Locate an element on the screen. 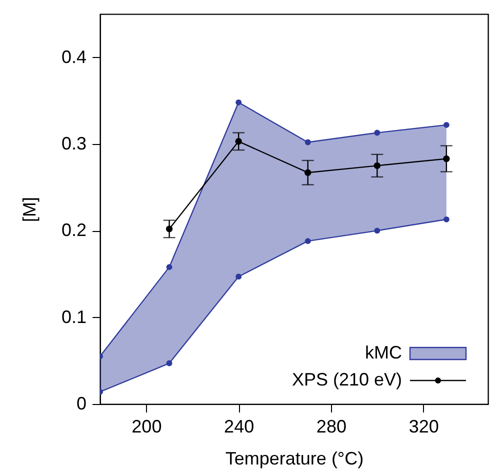 The height and width of the screenshot is (474, 490). x-tick-label: 240 is located at coordinates (239, 426).